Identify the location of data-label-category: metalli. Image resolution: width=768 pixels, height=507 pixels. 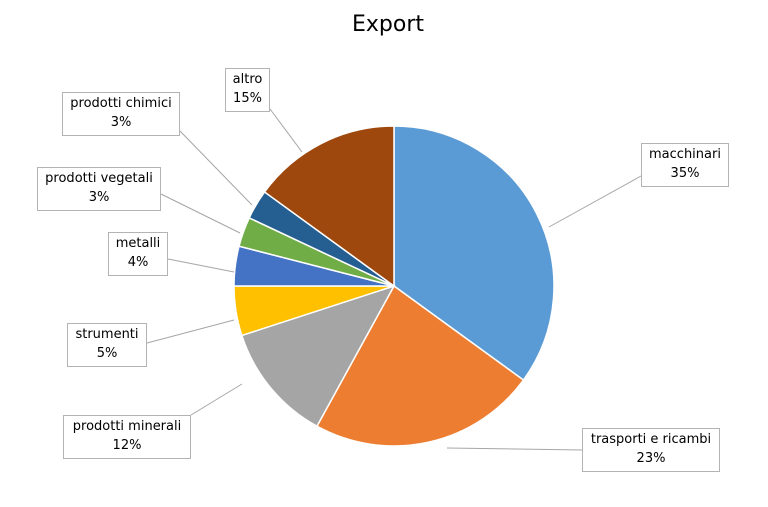
(138, 243).